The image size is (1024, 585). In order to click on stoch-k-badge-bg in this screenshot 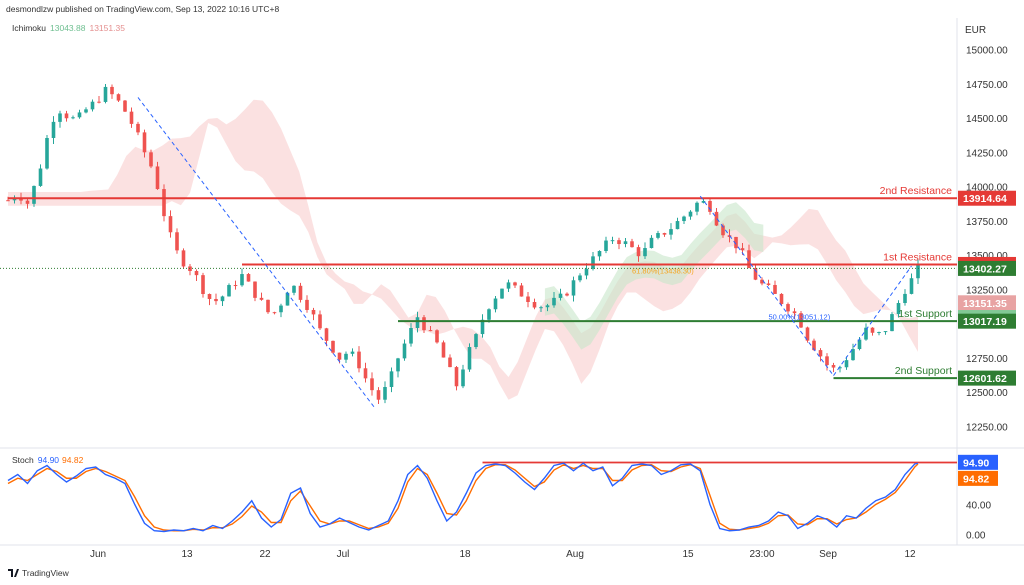, I will do `click(978, 462)`.